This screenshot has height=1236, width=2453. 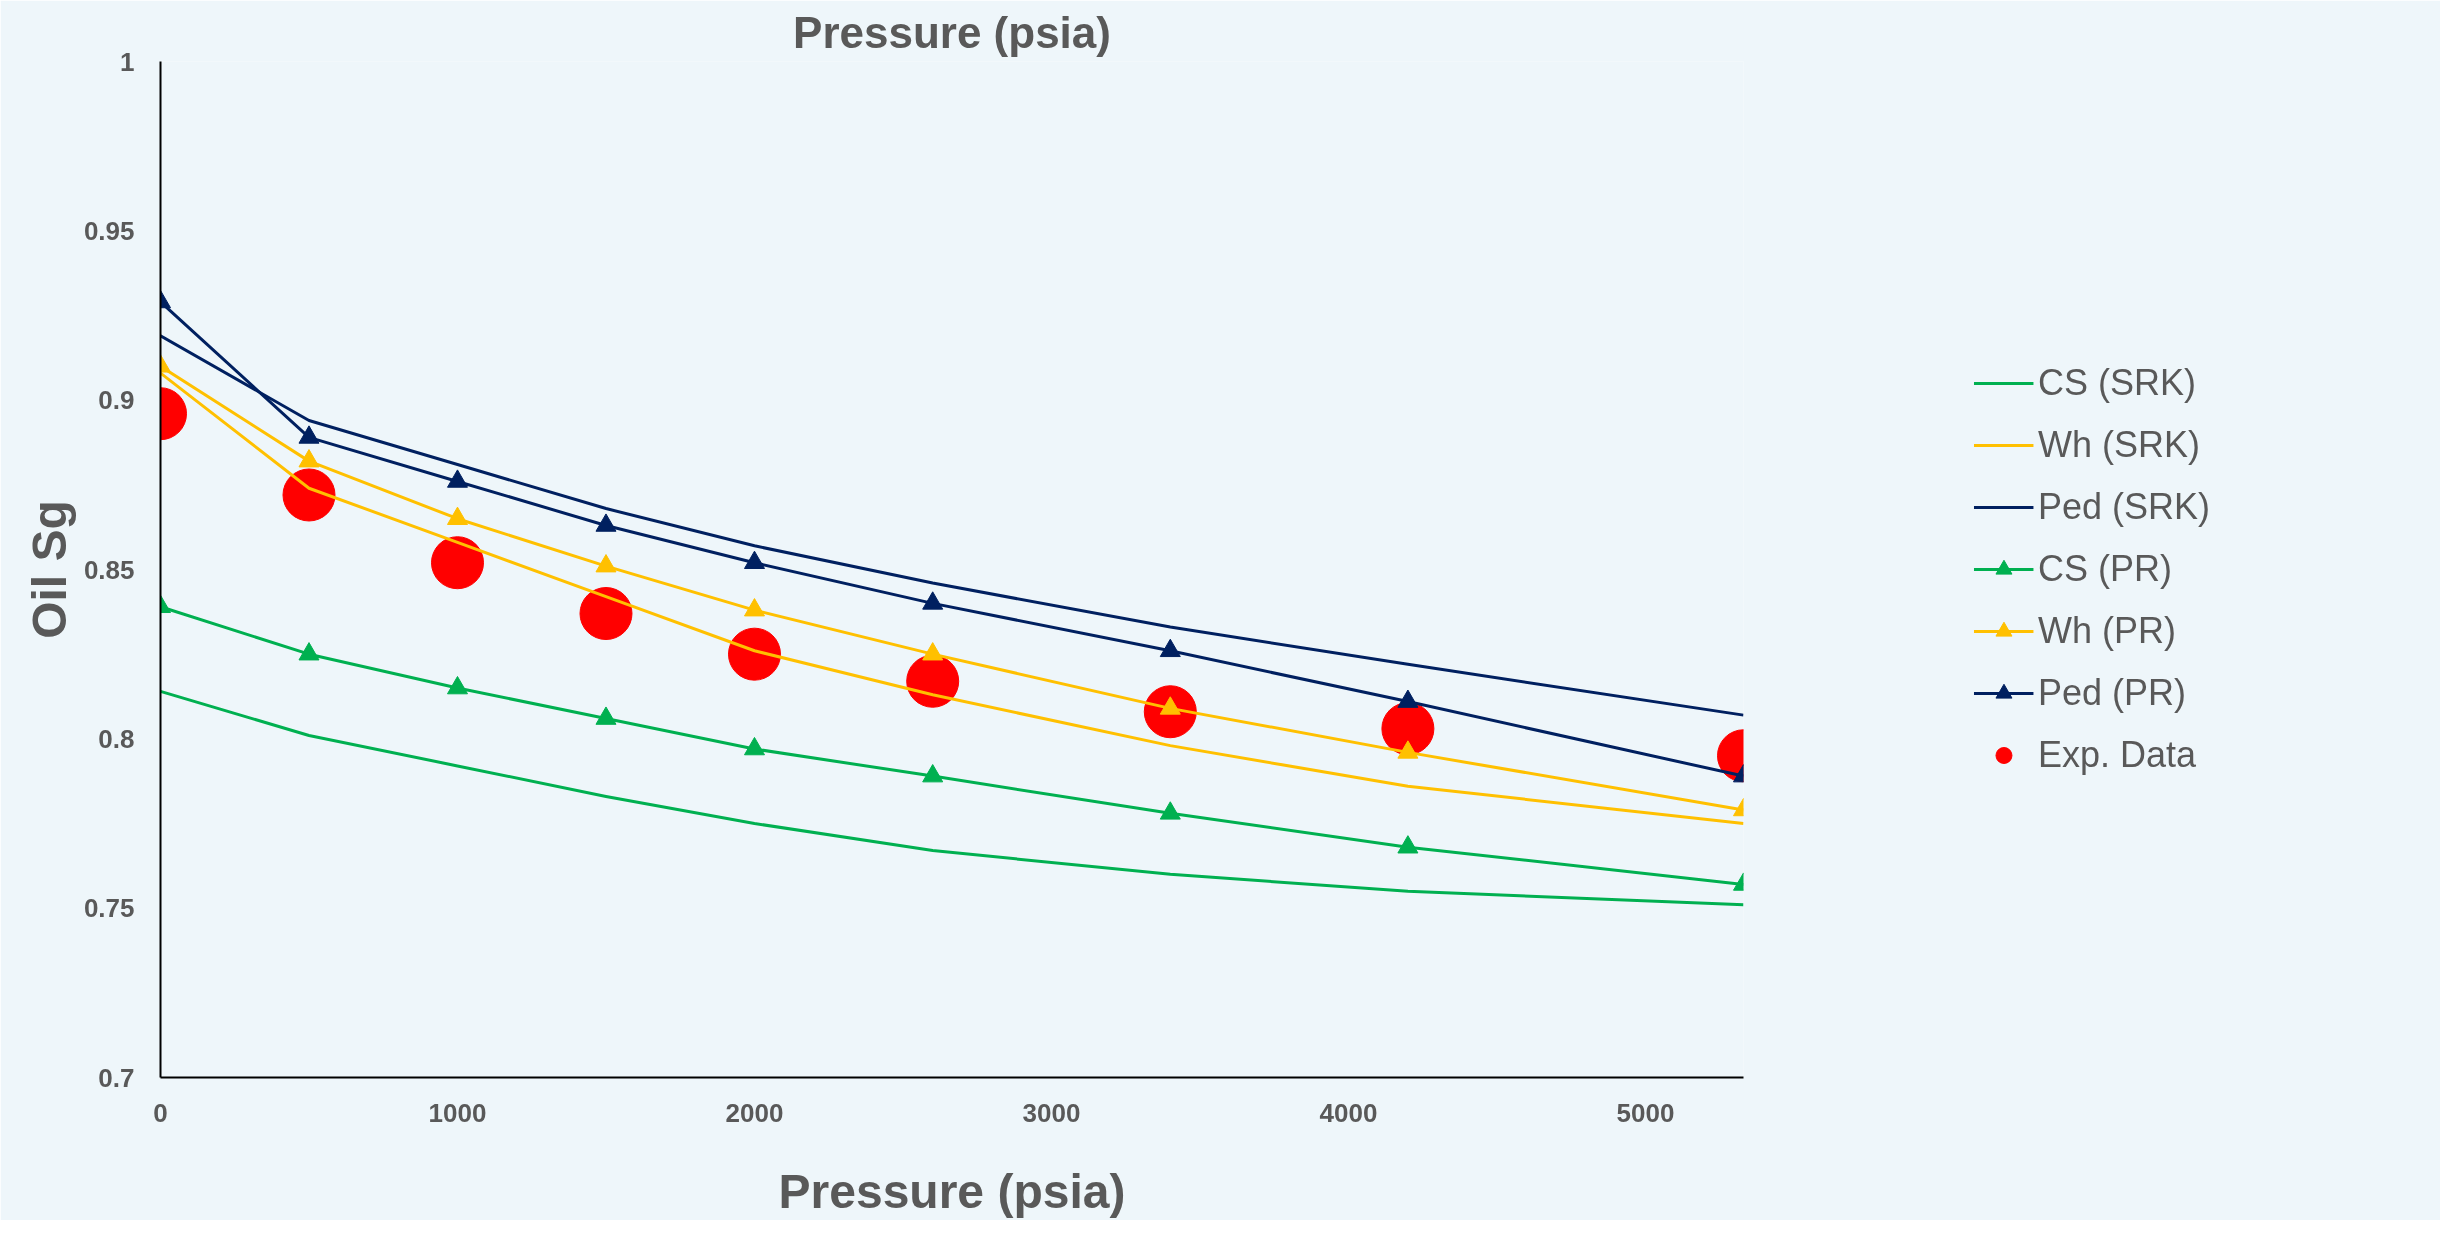 What do you see at coordinates (127, 61) in the screenshot?
I see `y-tick-label: 1` at bounding box center [127, 61].